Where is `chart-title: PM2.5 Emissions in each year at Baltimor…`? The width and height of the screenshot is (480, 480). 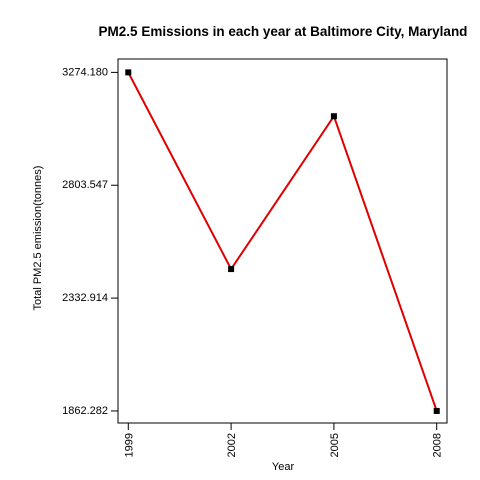
chart-title: PM2.5 Emissions in each year at Baltimor… is located at coordinates (283, 31).